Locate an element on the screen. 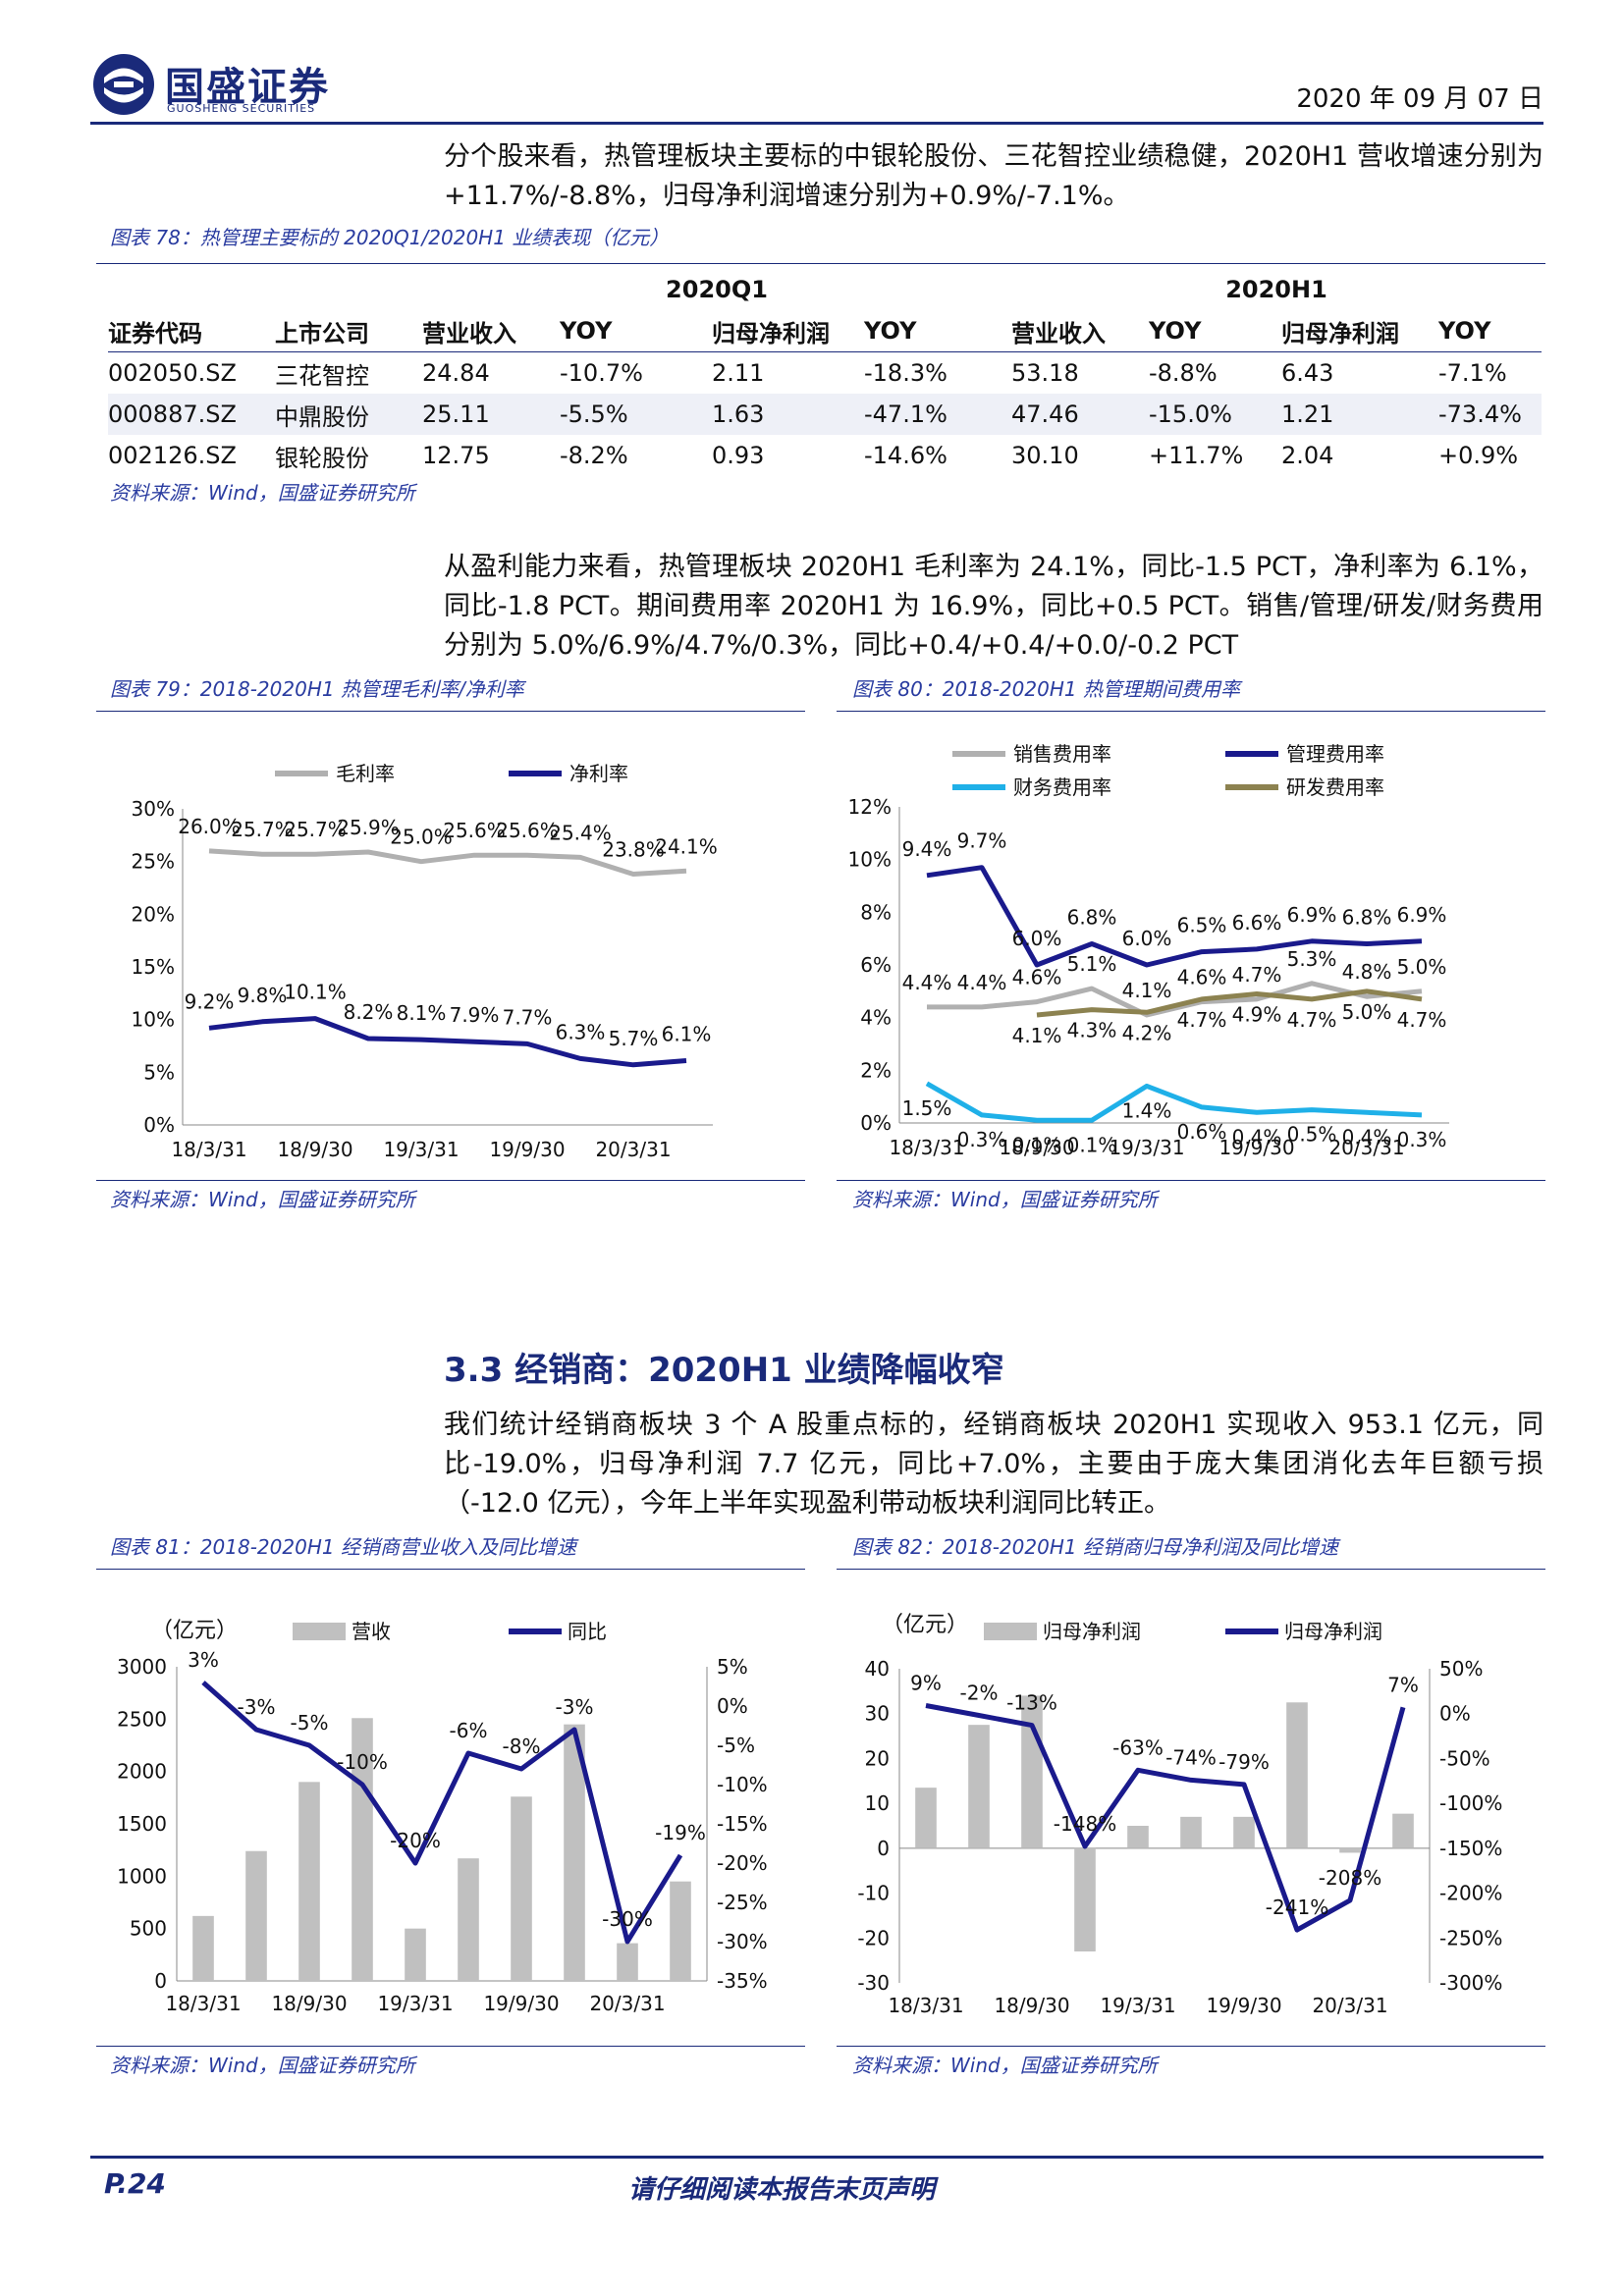 This screenshot has width=1624, height=2296. data-label: 4.2% is located at coordinates (1147, 1033).